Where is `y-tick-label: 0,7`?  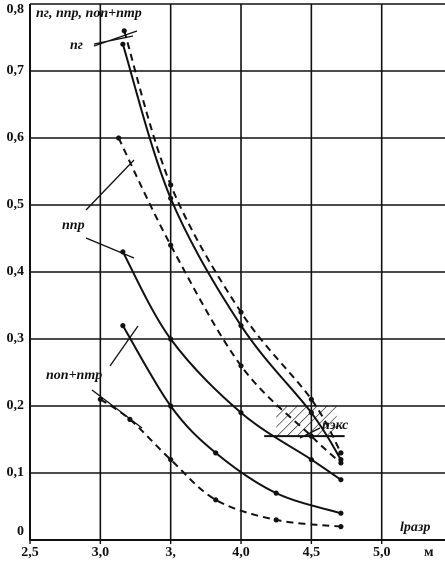 y-tick-label: 0,7 is located at coordinates (16, 70).